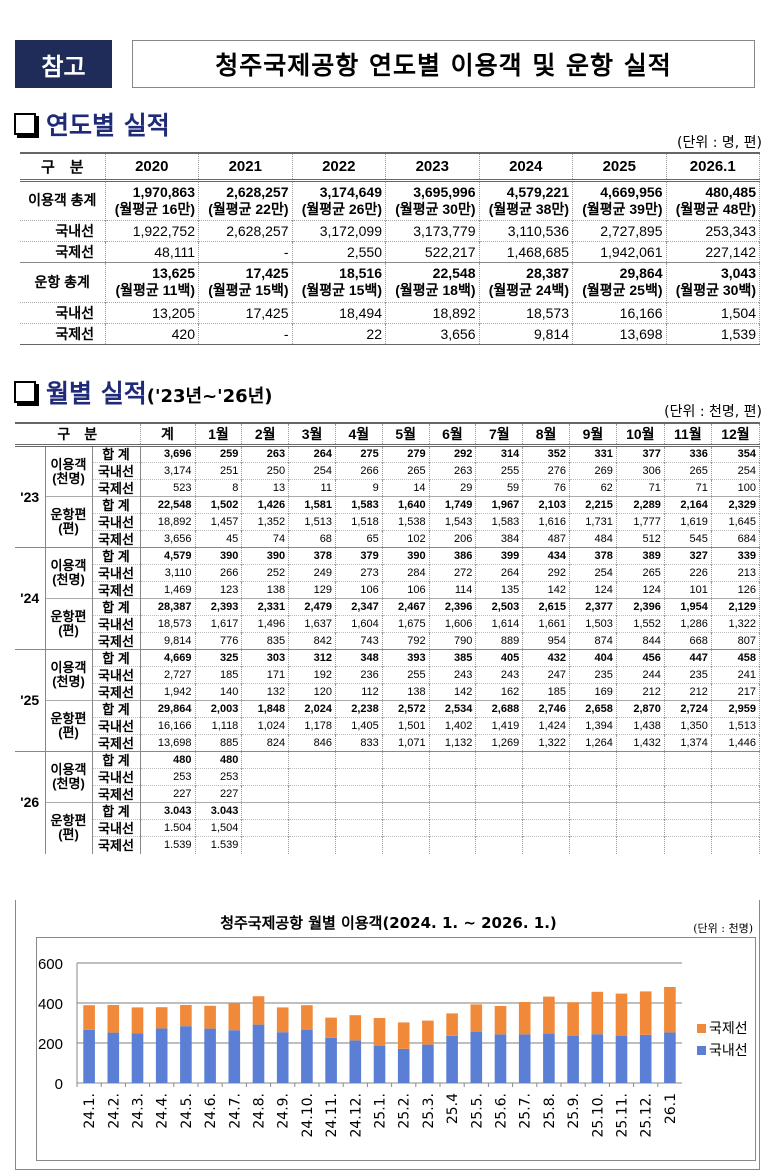 The width and height of the screenshot is (780, 1174). Describe the element at coordinates (688, 692) in the screenshot. I see `table-cell: 212` at that location.